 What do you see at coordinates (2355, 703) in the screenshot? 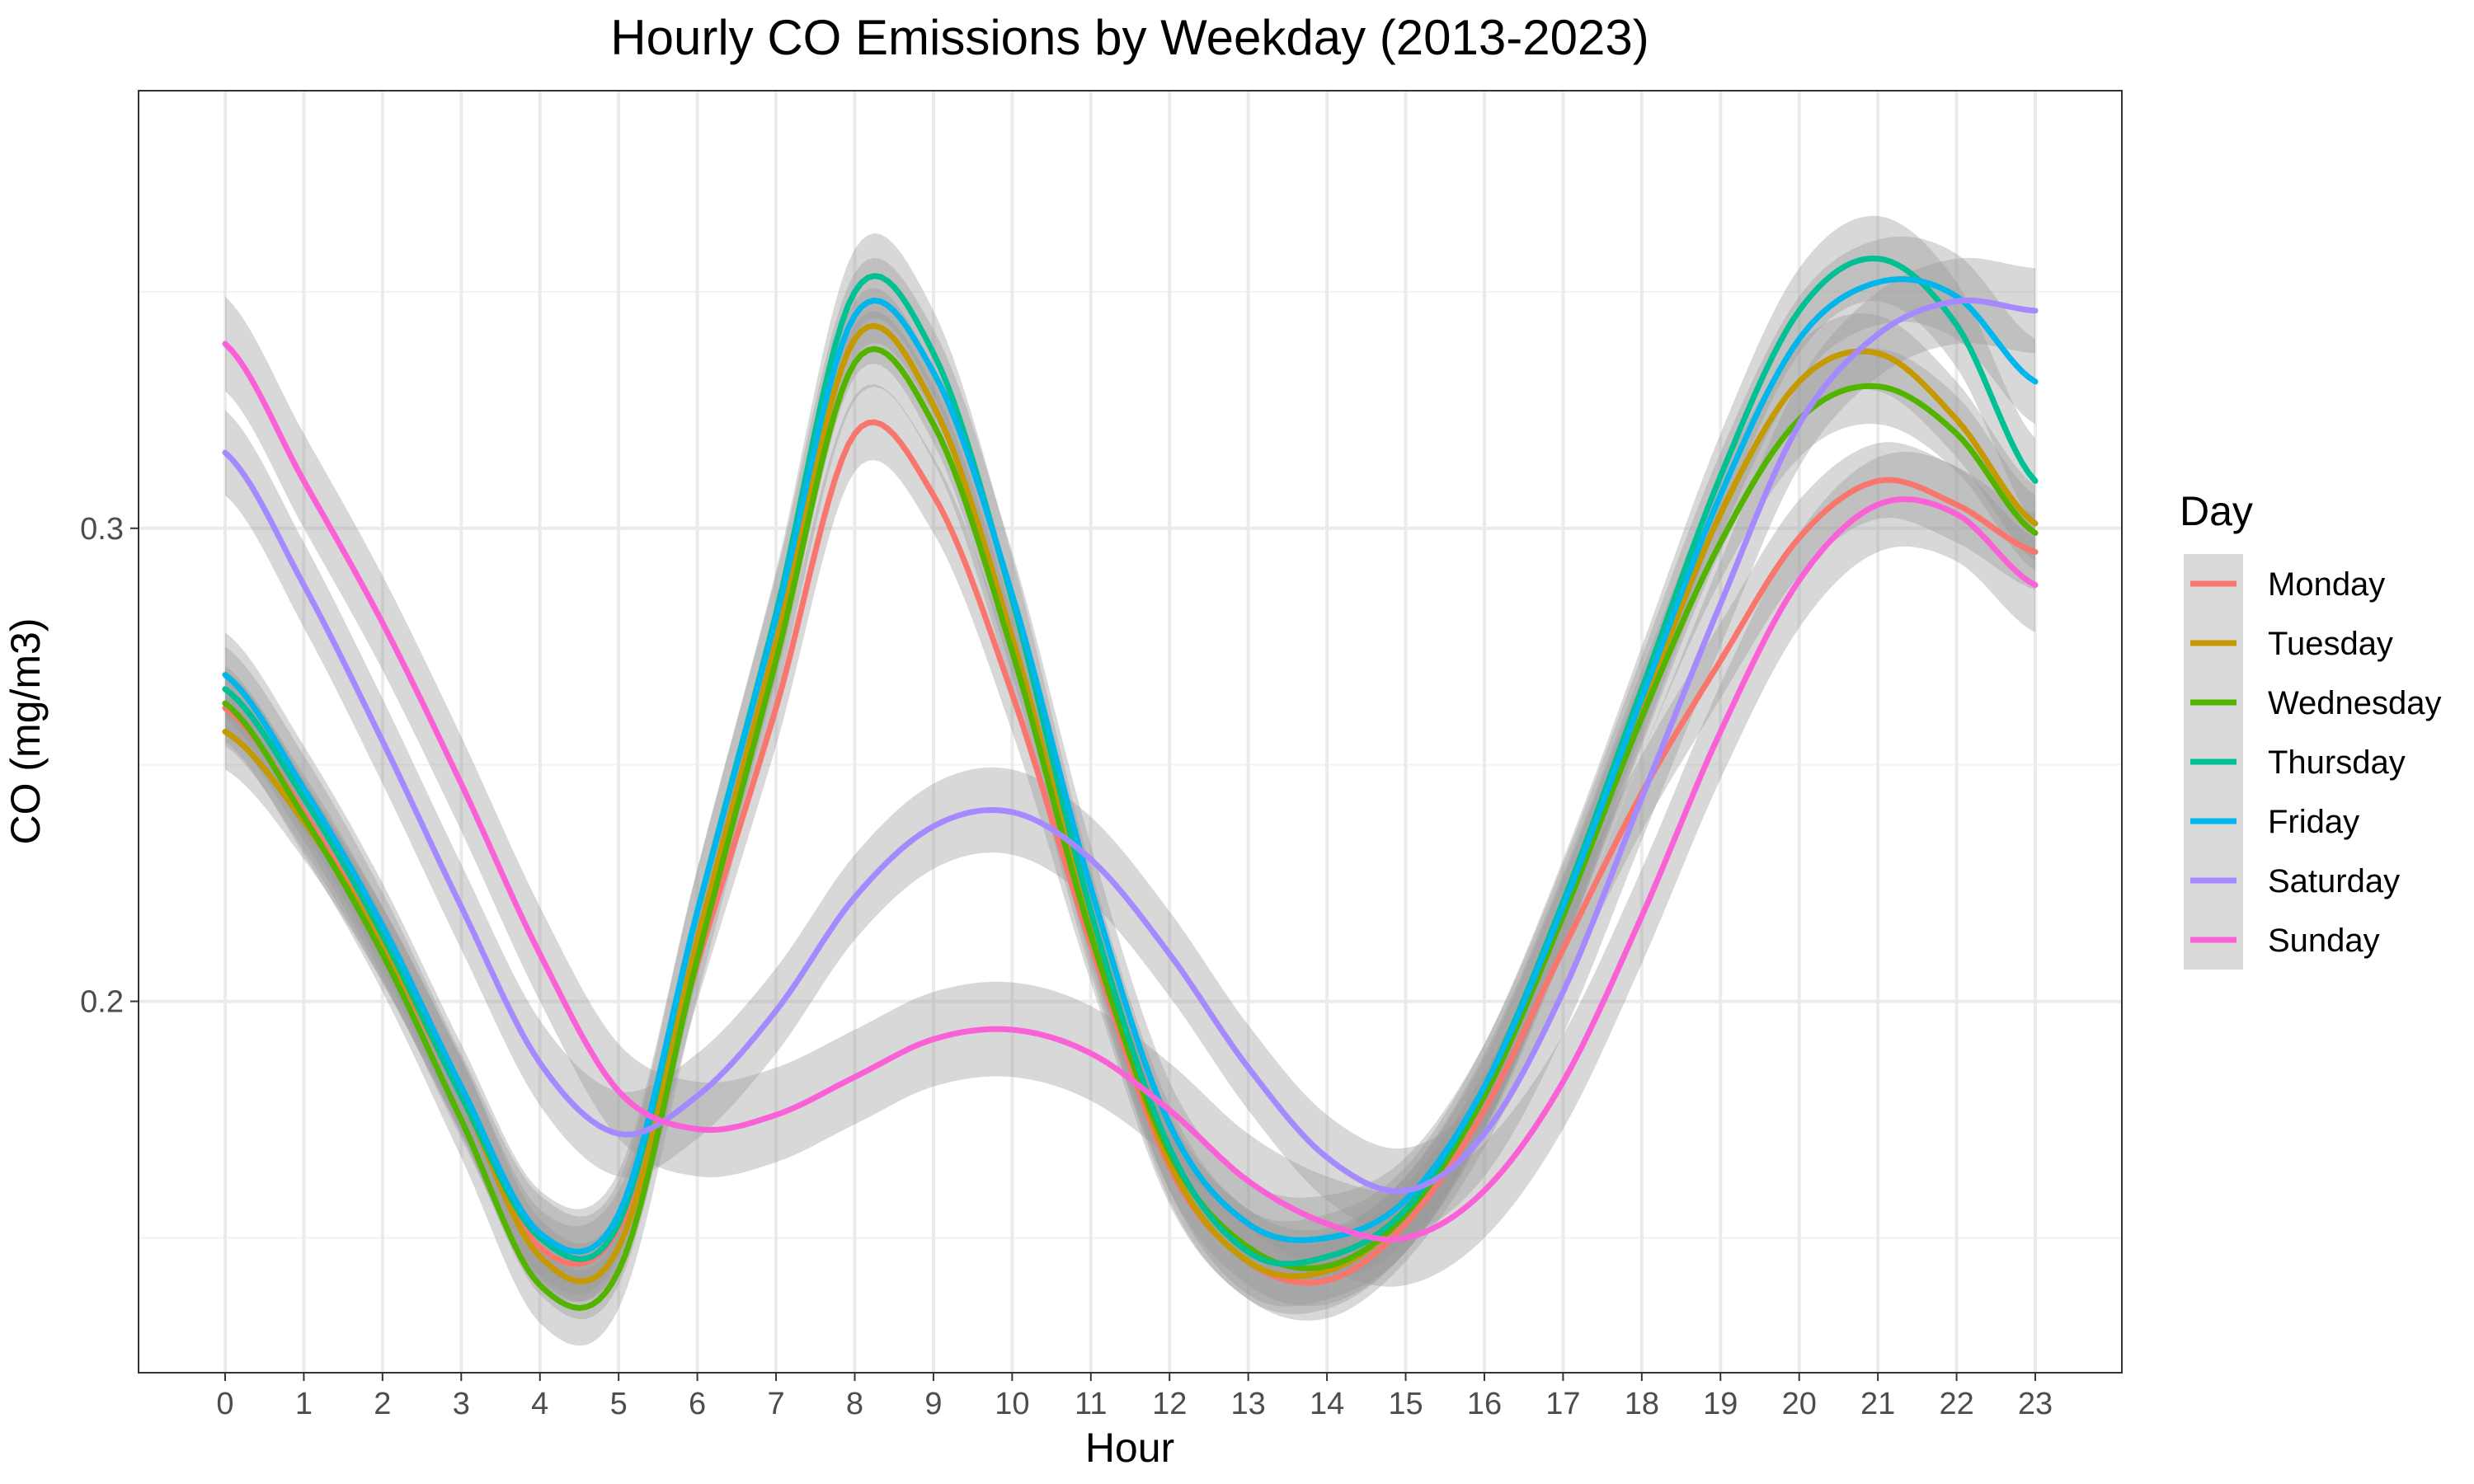
I see `legend-label-wednesday: Wednesday` at bounding box center [2355, 703].